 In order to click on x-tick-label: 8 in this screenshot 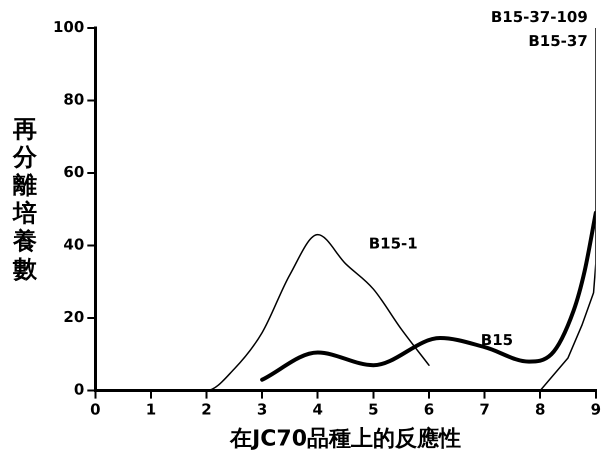, I will do `click(540, 409)`.